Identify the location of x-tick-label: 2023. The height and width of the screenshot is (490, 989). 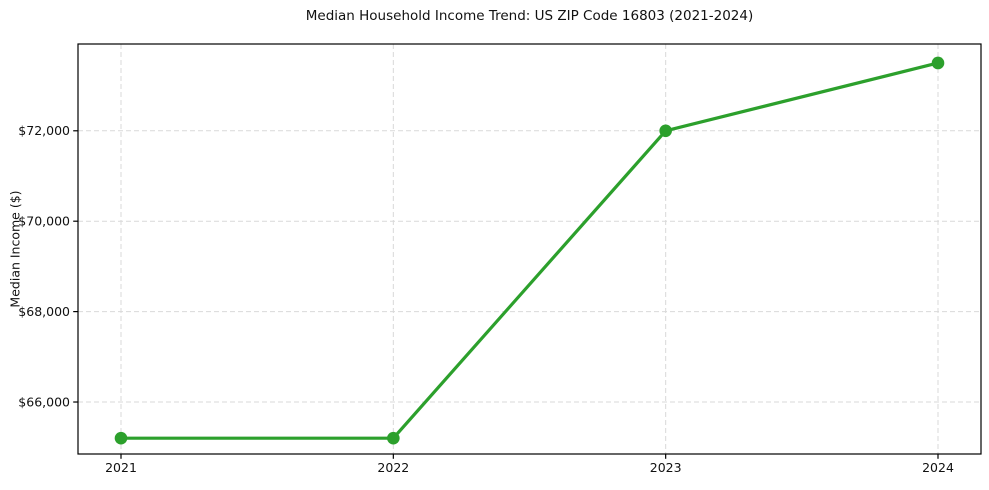
(666, 467).